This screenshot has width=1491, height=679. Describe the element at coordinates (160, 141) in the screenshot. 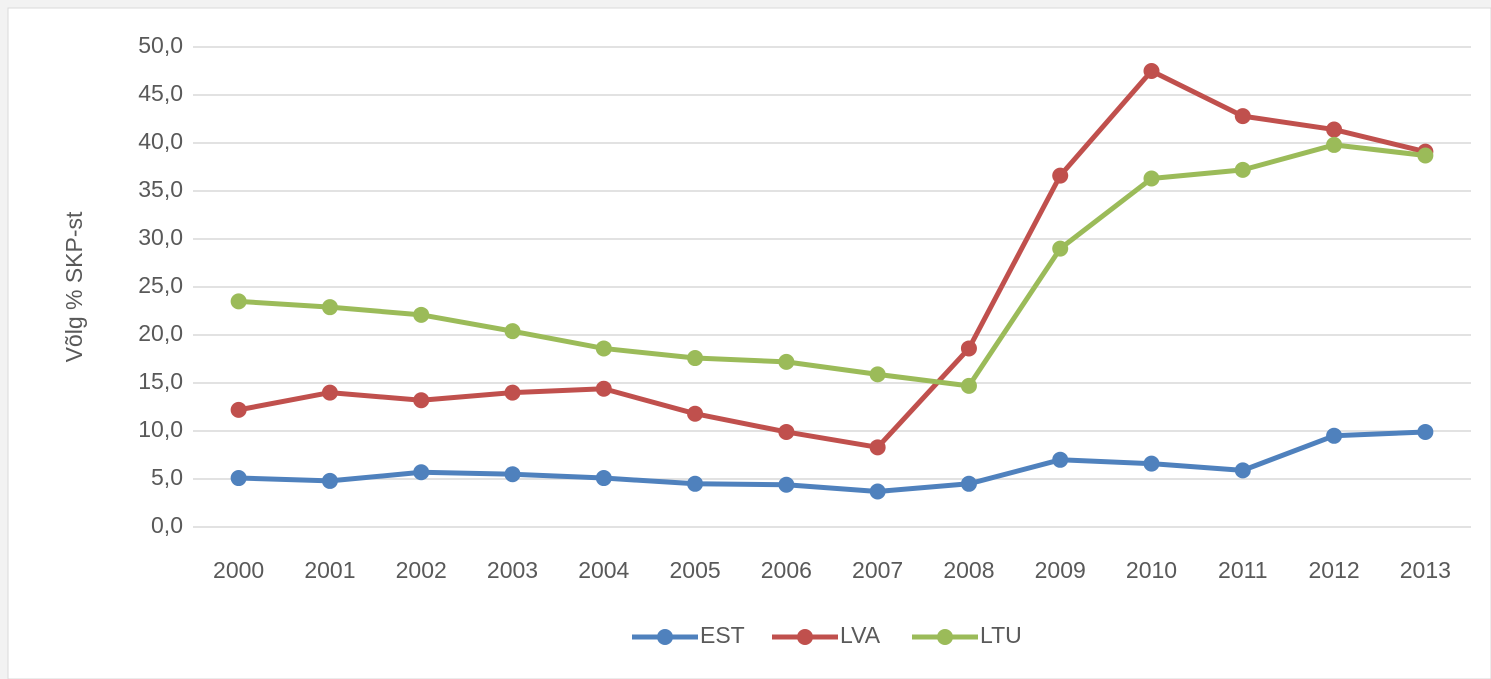

I see `y-tick-label: 40,0` at that location.